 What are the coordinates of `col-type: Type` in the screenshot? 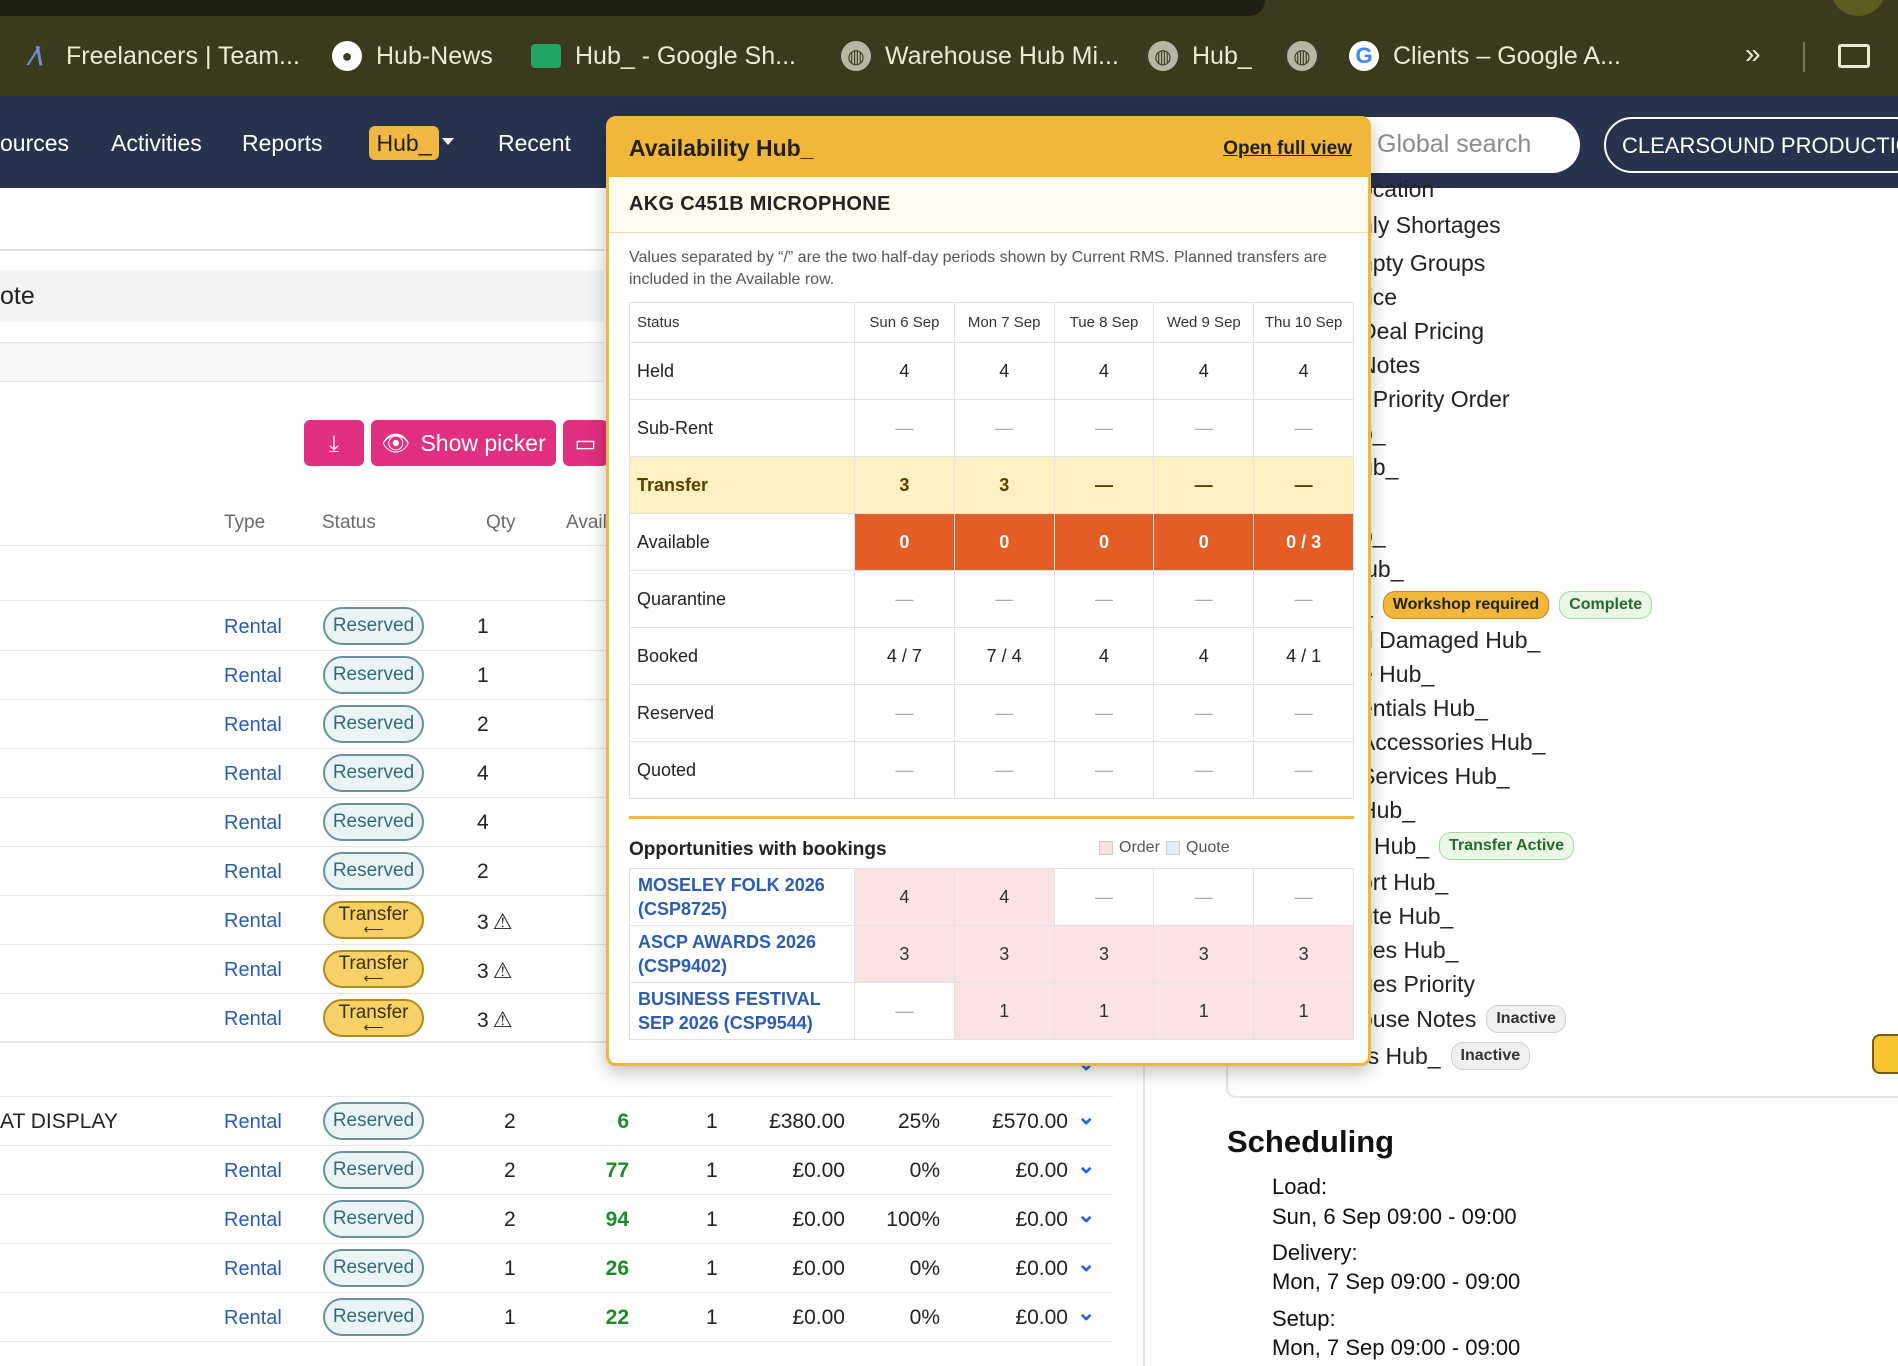 It's located at (245, 522).